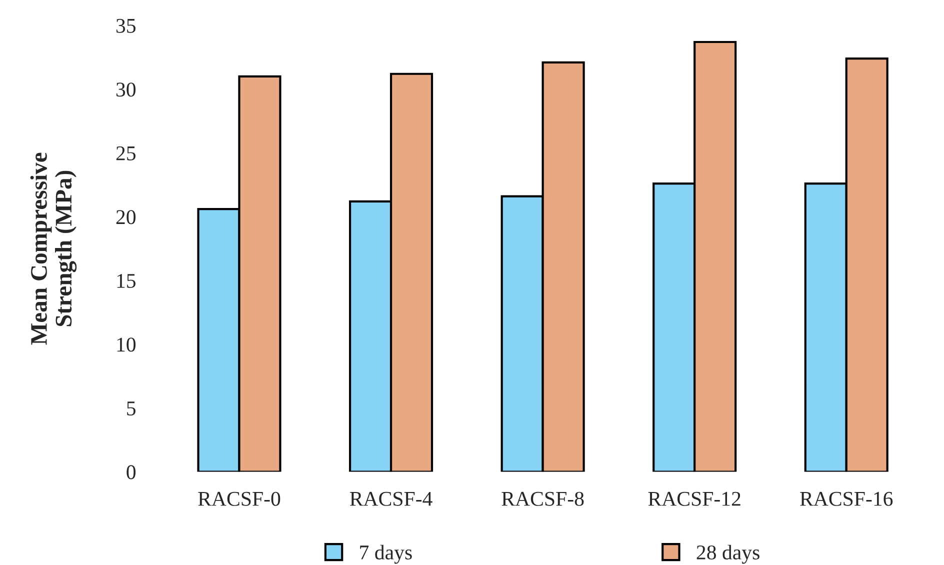 Image resolution: width=944 pixels, height=565 pixels. What do you see at coordinates (126, 25) in the screenshot?
I see `y-tick-label: 35` at bounding box center [126, 25].